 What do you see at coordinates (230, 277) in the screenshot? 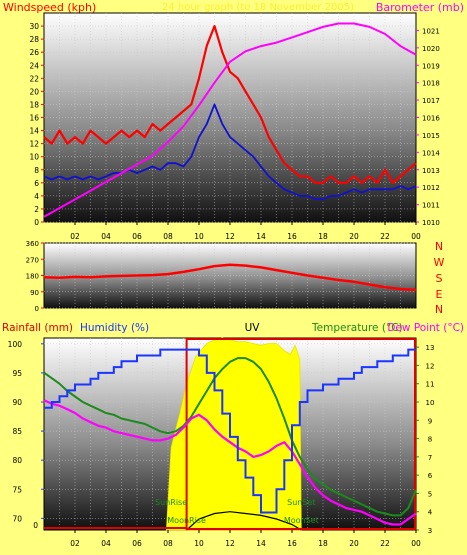
I see `wind-direction-line` at bounding box center [230, 277].